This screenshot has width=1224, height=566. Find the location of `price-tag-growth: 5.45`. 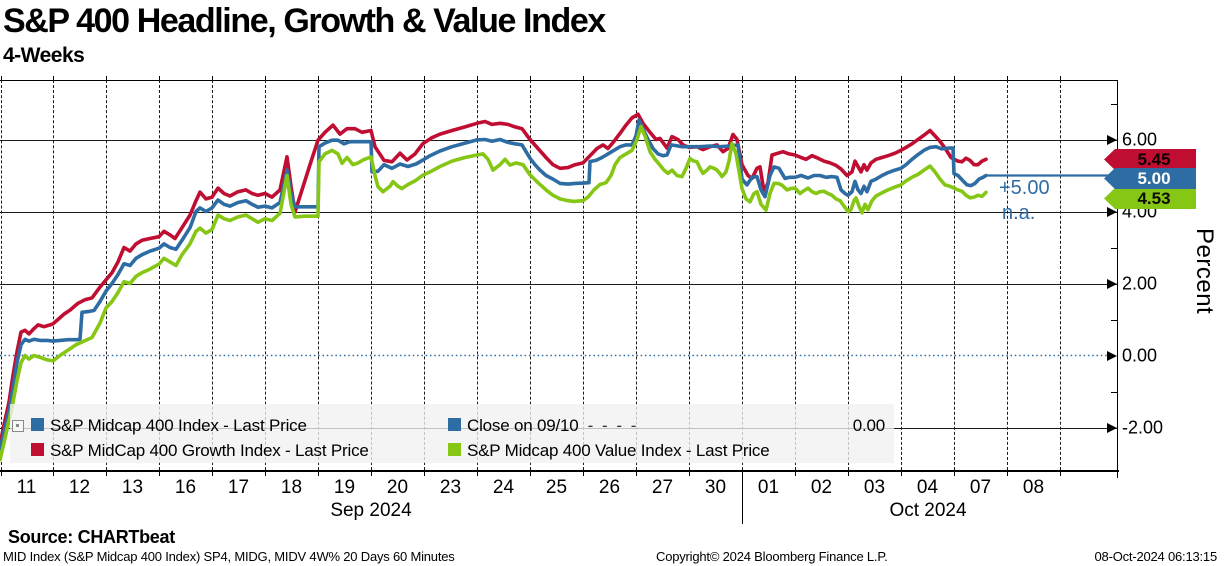

price-tag-growth: 5.45 is located at coordinates (1150, 159).